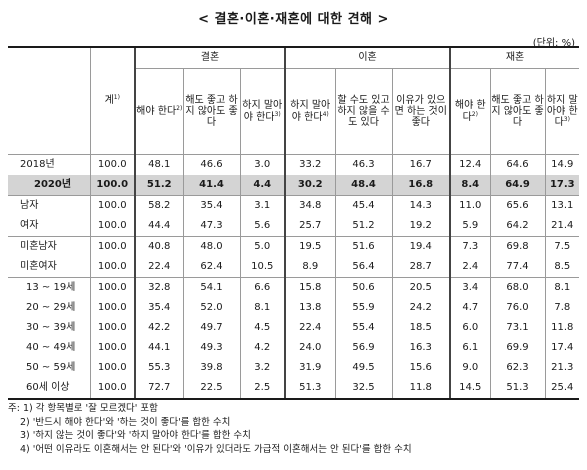 Image resolution: width=587 pixels, height=470 pixels. Describe the element at coordinates (211, 328) in the screenshot. I see `table-cell: 49.7` at that location.